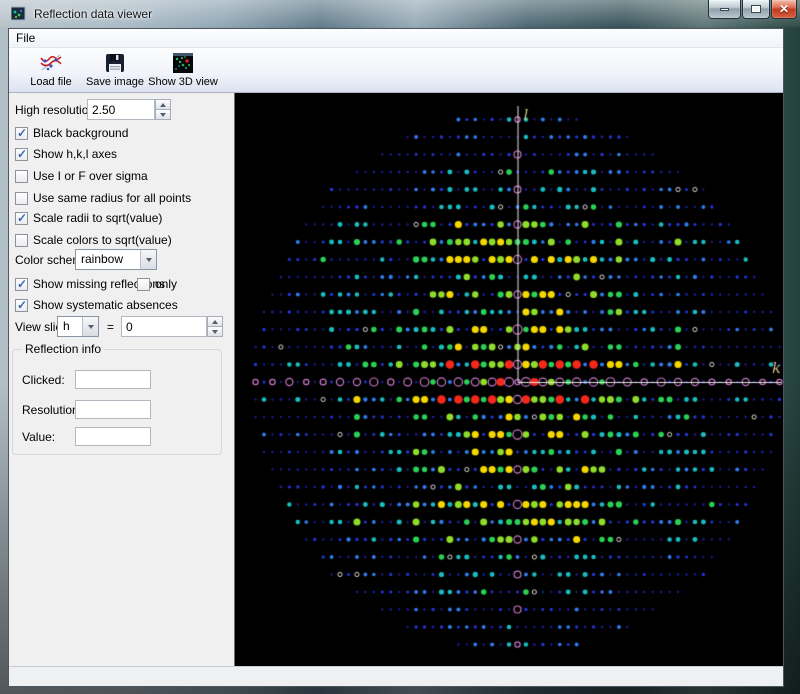 The image size is (800, 694). I want to click on menubar: File, so click(396, 38).